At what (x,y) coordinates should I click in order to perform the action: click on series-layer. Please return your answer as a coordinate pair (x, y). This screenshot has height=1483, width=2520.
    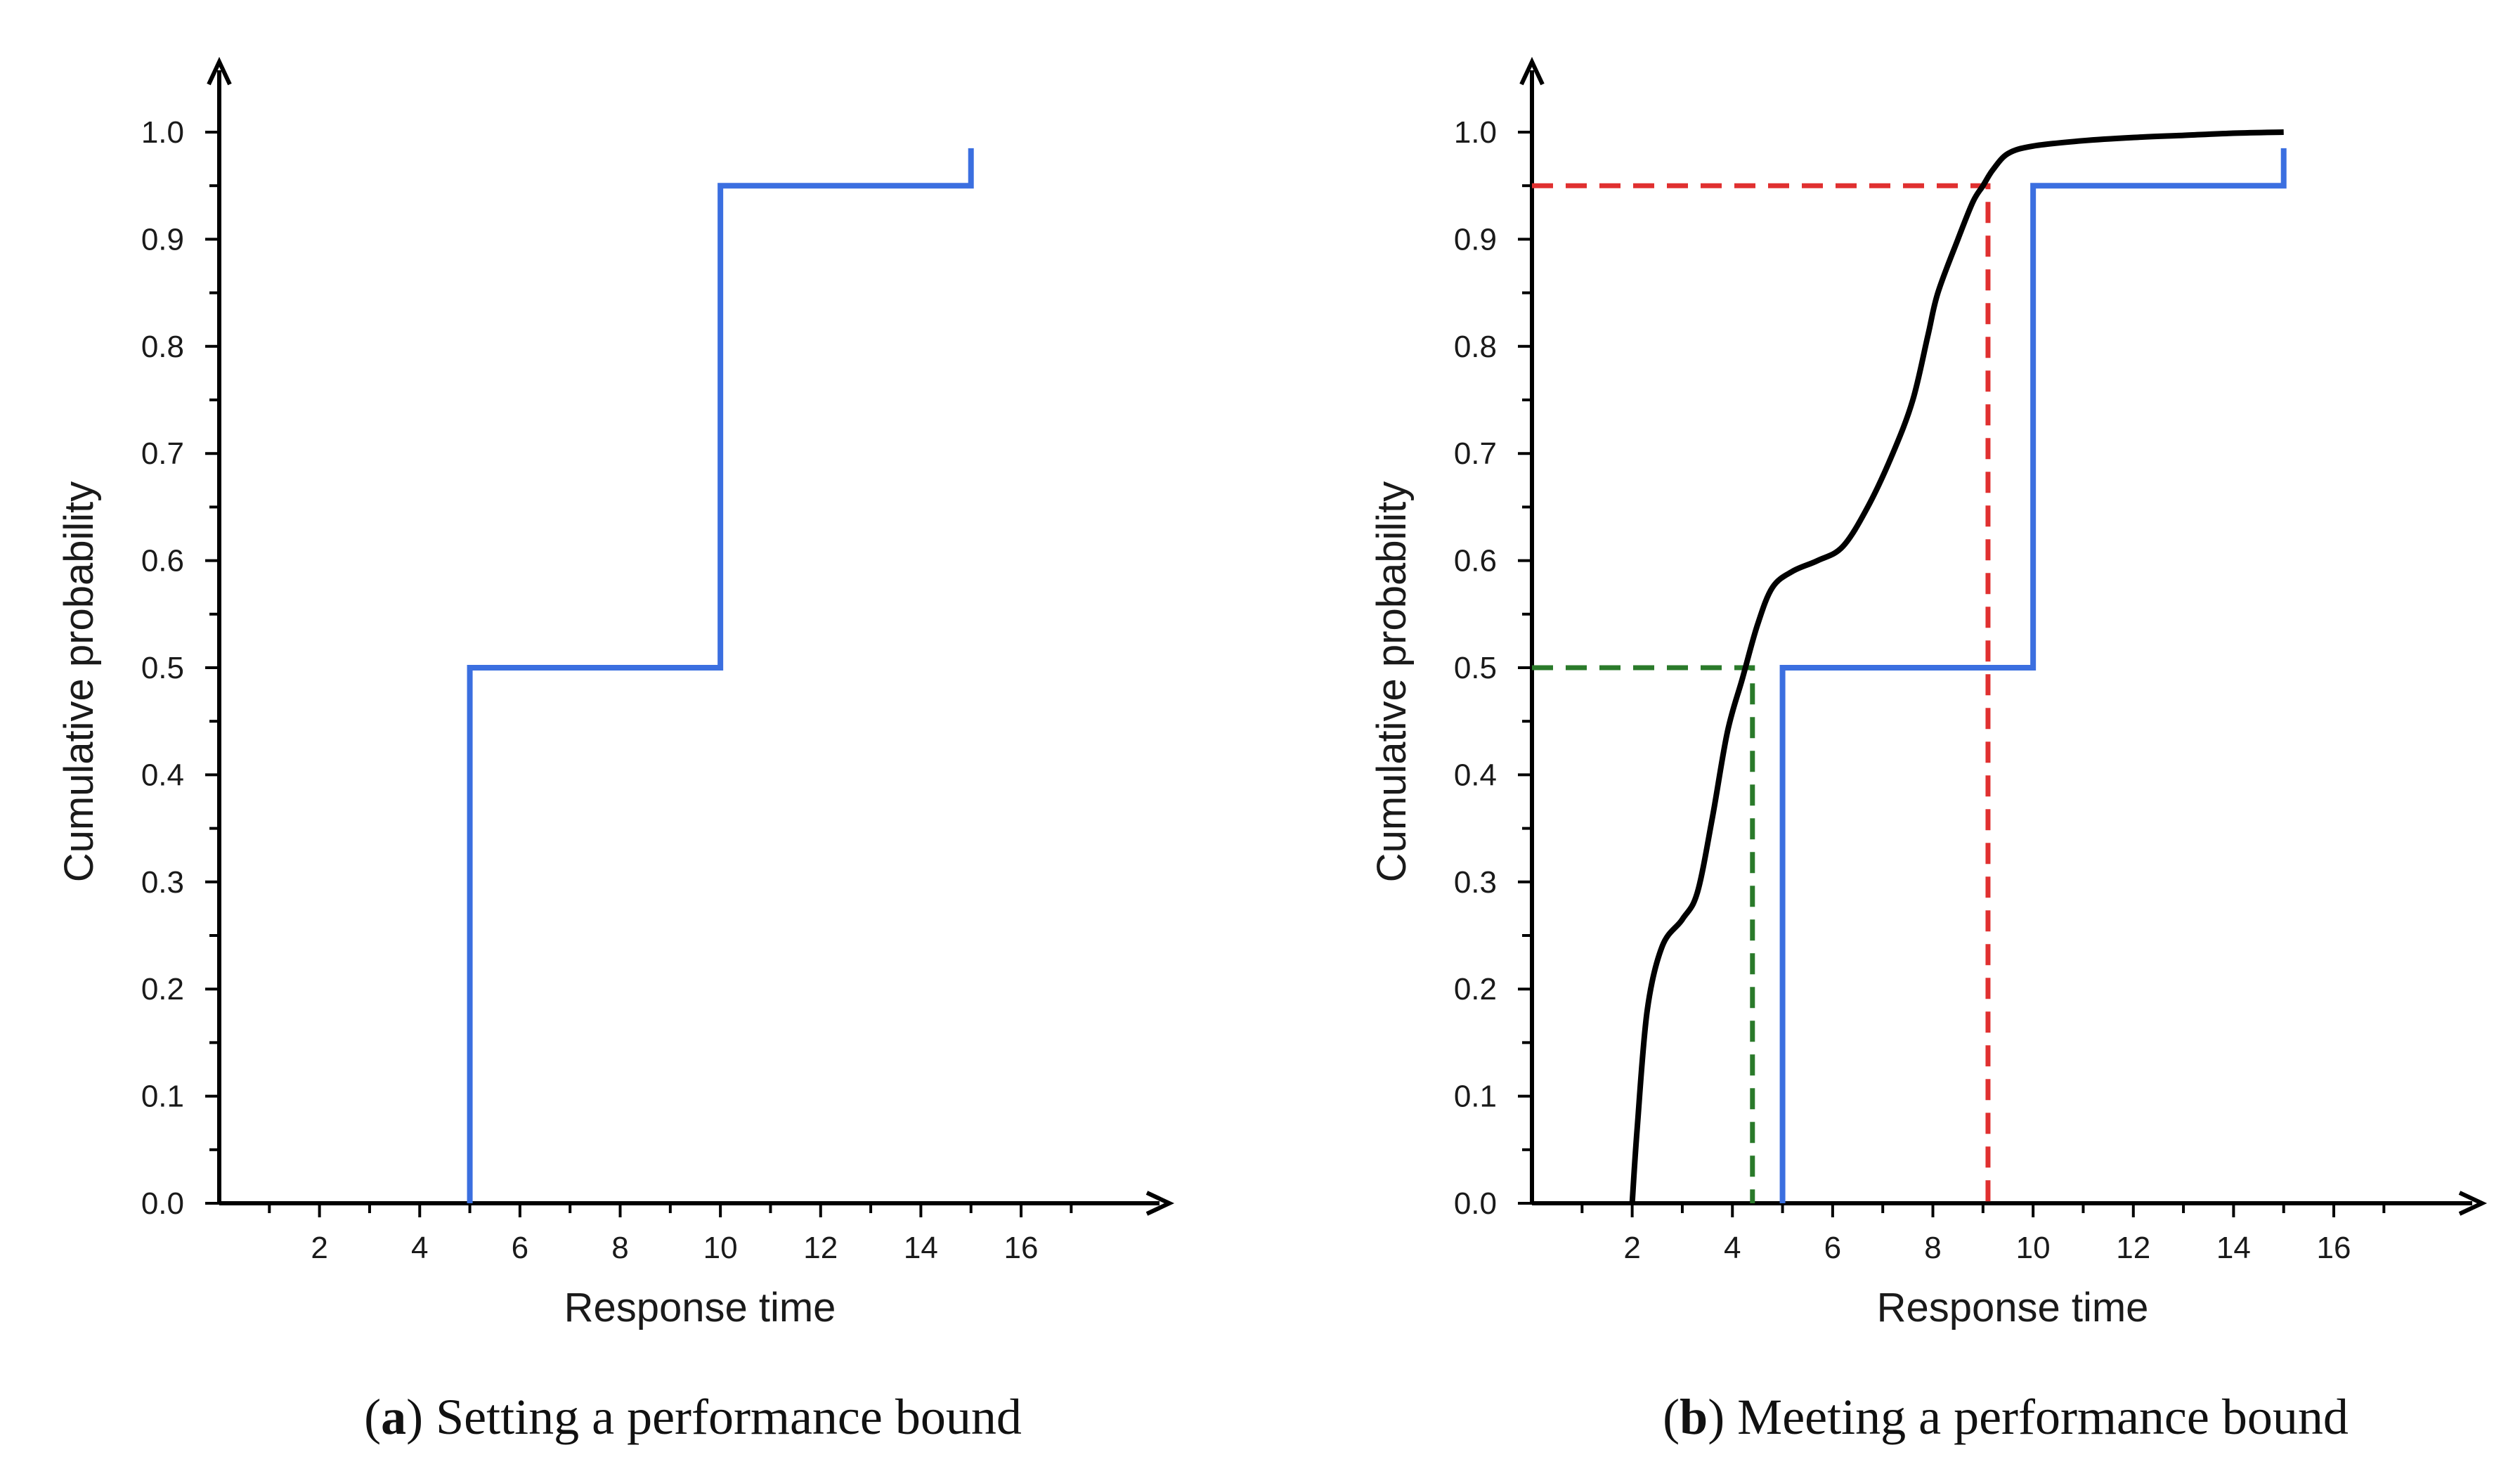
    Looking at the image, I should click on (720, 675).